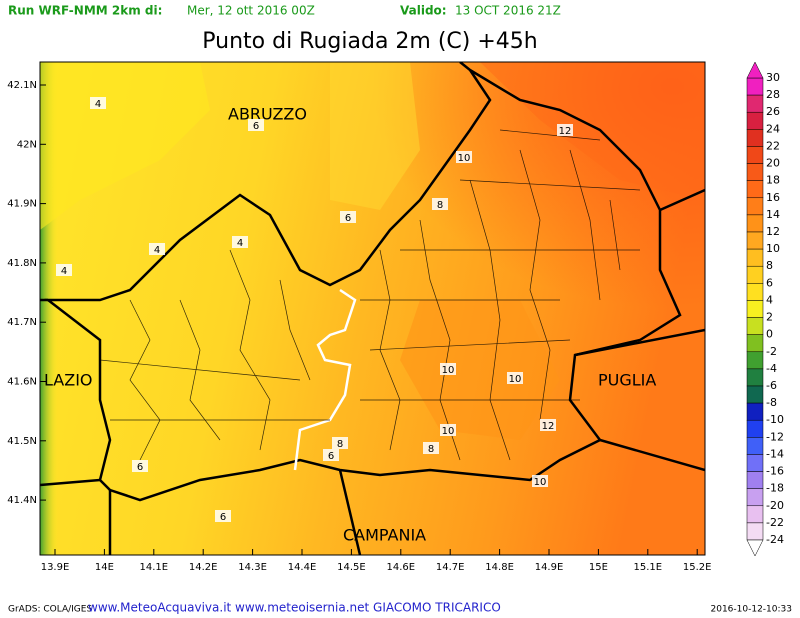 The height and width of the screenshot is (618, 800). I want to click on colorbar-label: -16, so click(775, 471).